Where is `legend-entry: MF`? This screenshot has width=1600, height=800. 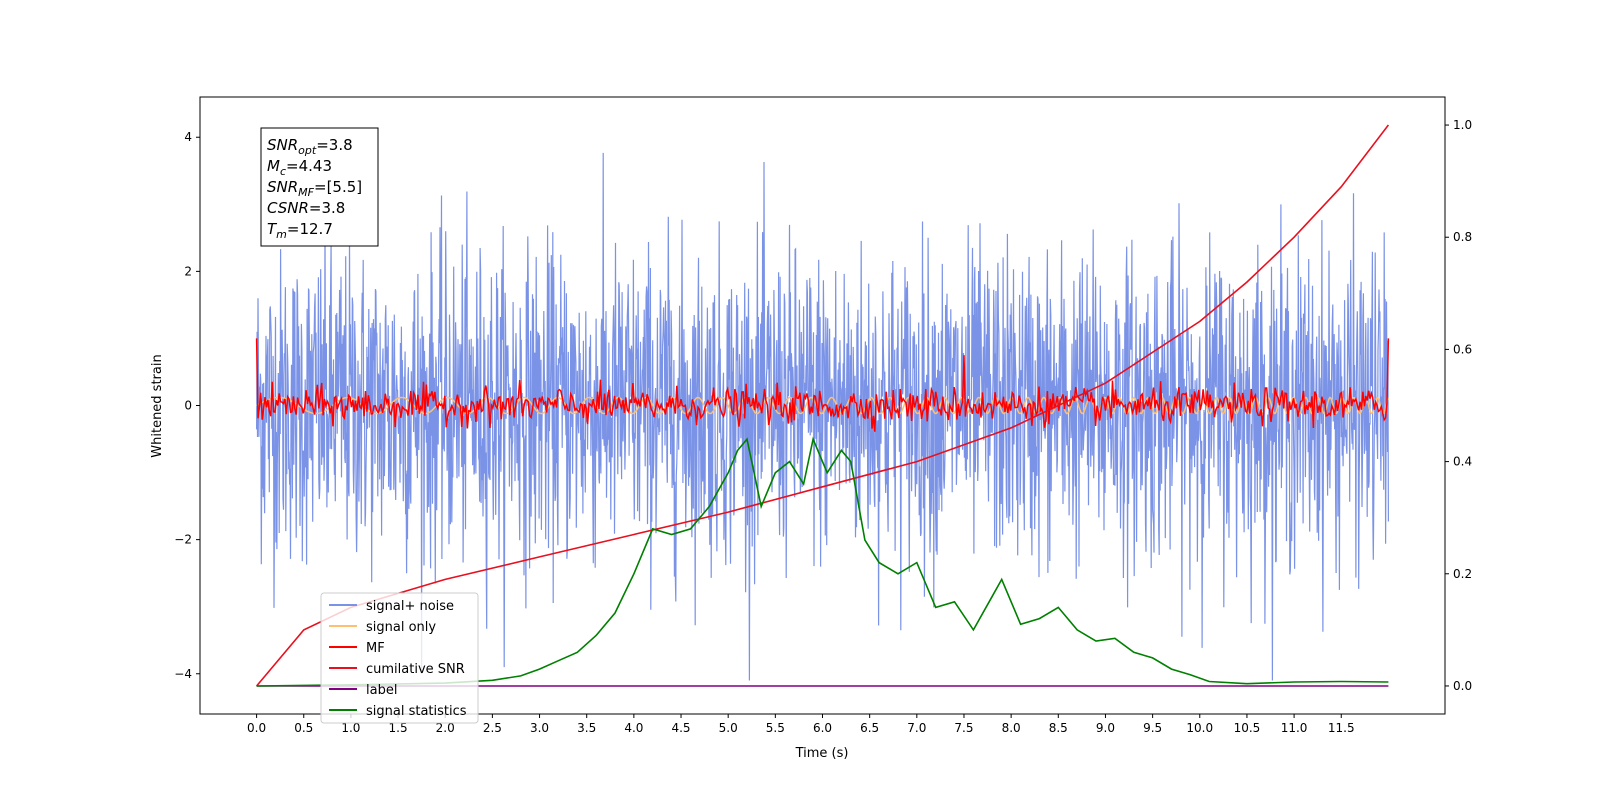
legend-entry: MF is located at coordinates (375, 648).